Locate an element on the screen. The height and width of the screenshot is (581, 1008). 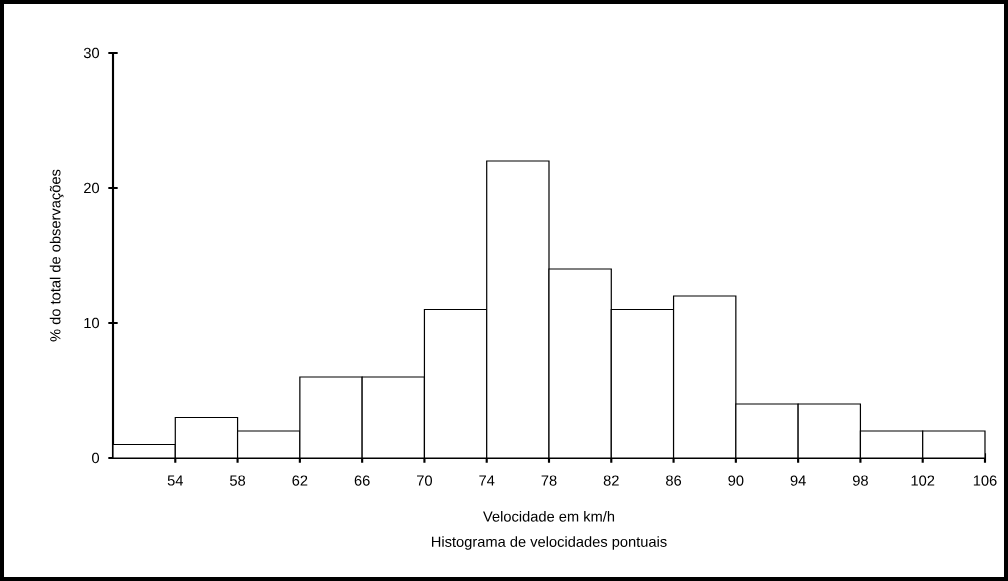
x-tick-label: 66 is located at coordinates (362, 480).